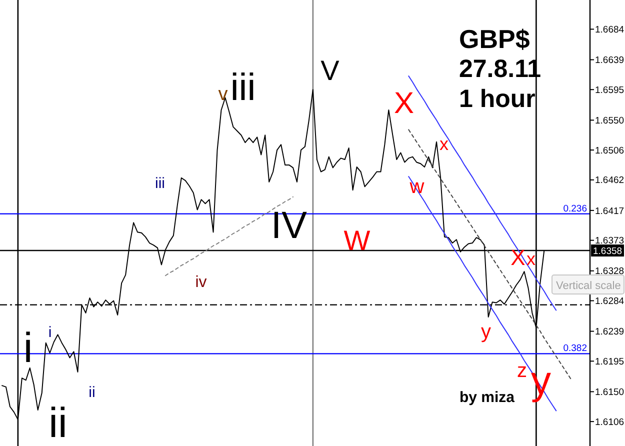  What do you see at coordinates (201, 282) in the screenshot?
I see `annotation: iv` at bounding box center [201, 282].